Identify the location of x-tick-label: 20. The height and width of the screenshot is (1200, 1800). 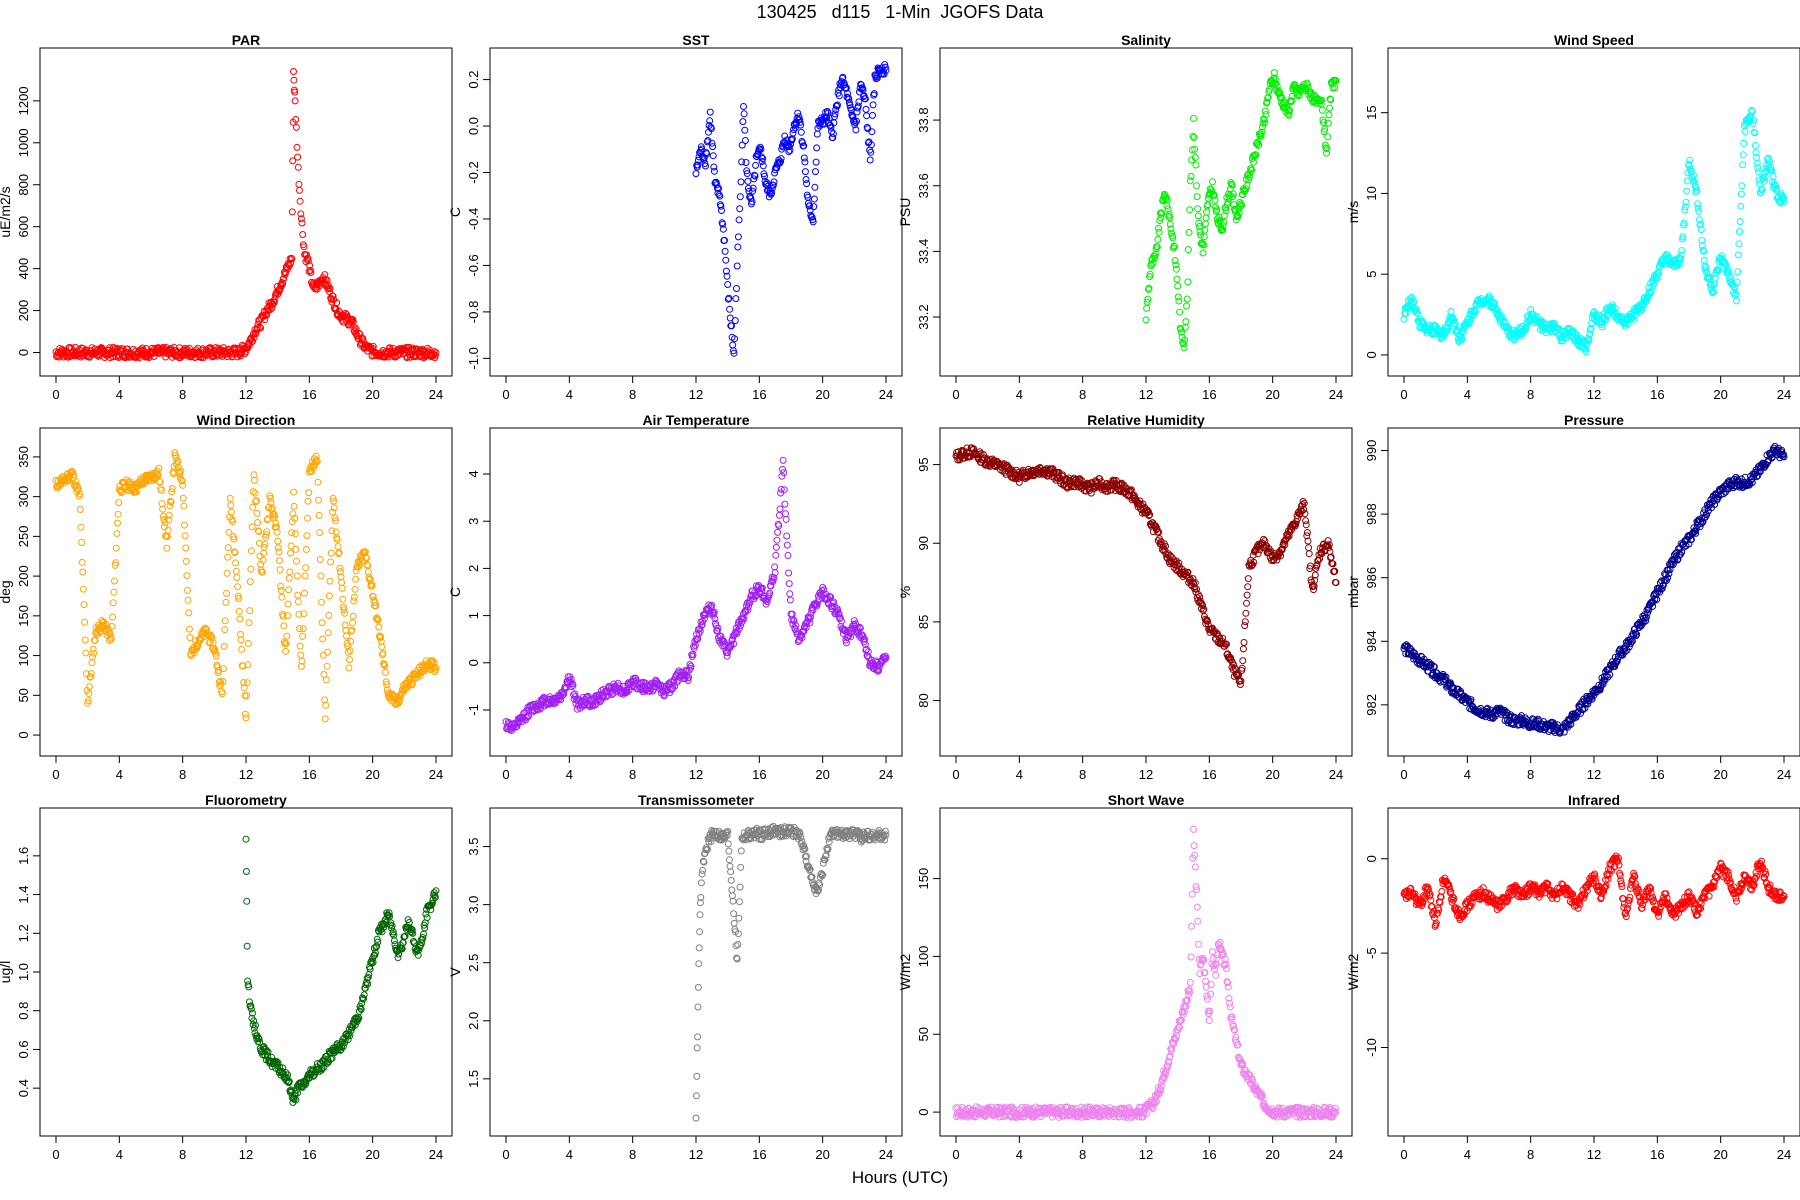
(372, 394).